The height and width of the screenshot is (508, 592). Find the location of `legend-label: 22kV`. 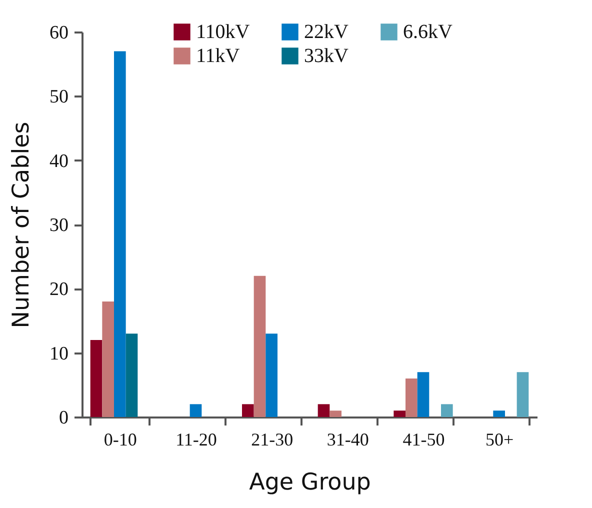

legend-label: 22kV is located at coordinates (326, 32).